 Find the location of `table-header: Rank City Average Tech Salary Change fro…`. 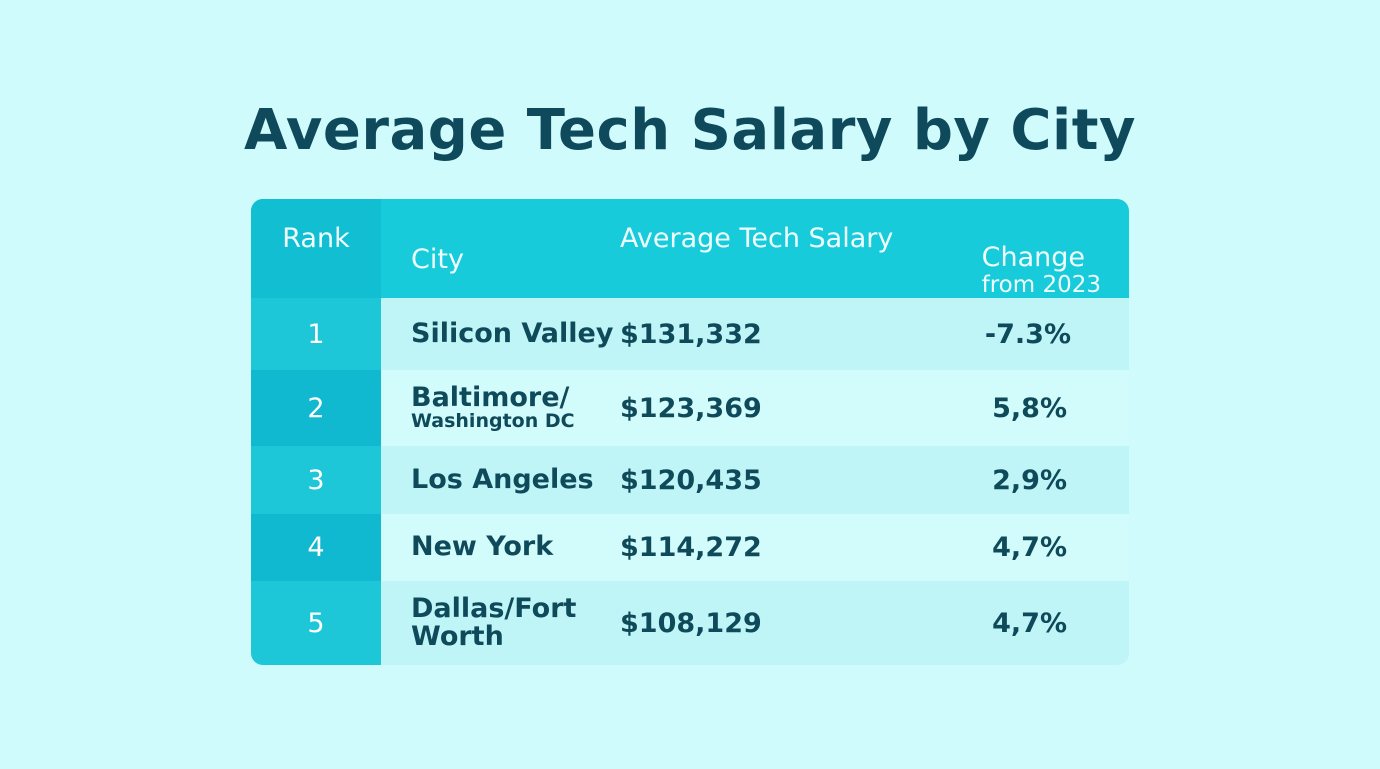

table-header: Rank City Average Tech Salary Change fro… is located at coordinates (690, 248).